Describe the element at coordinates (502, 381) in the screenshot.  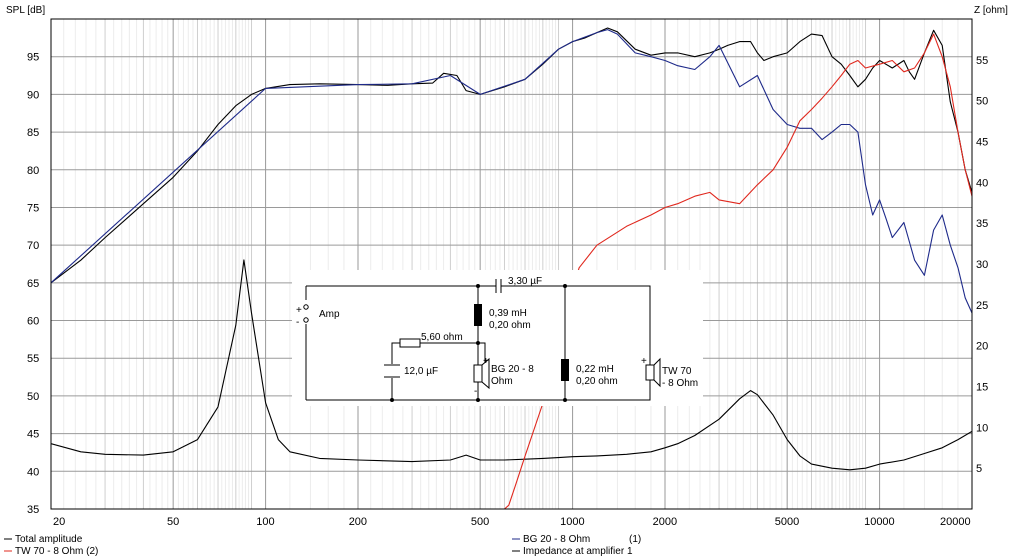
I see `woofer-label-line2: Ohm` at that location.